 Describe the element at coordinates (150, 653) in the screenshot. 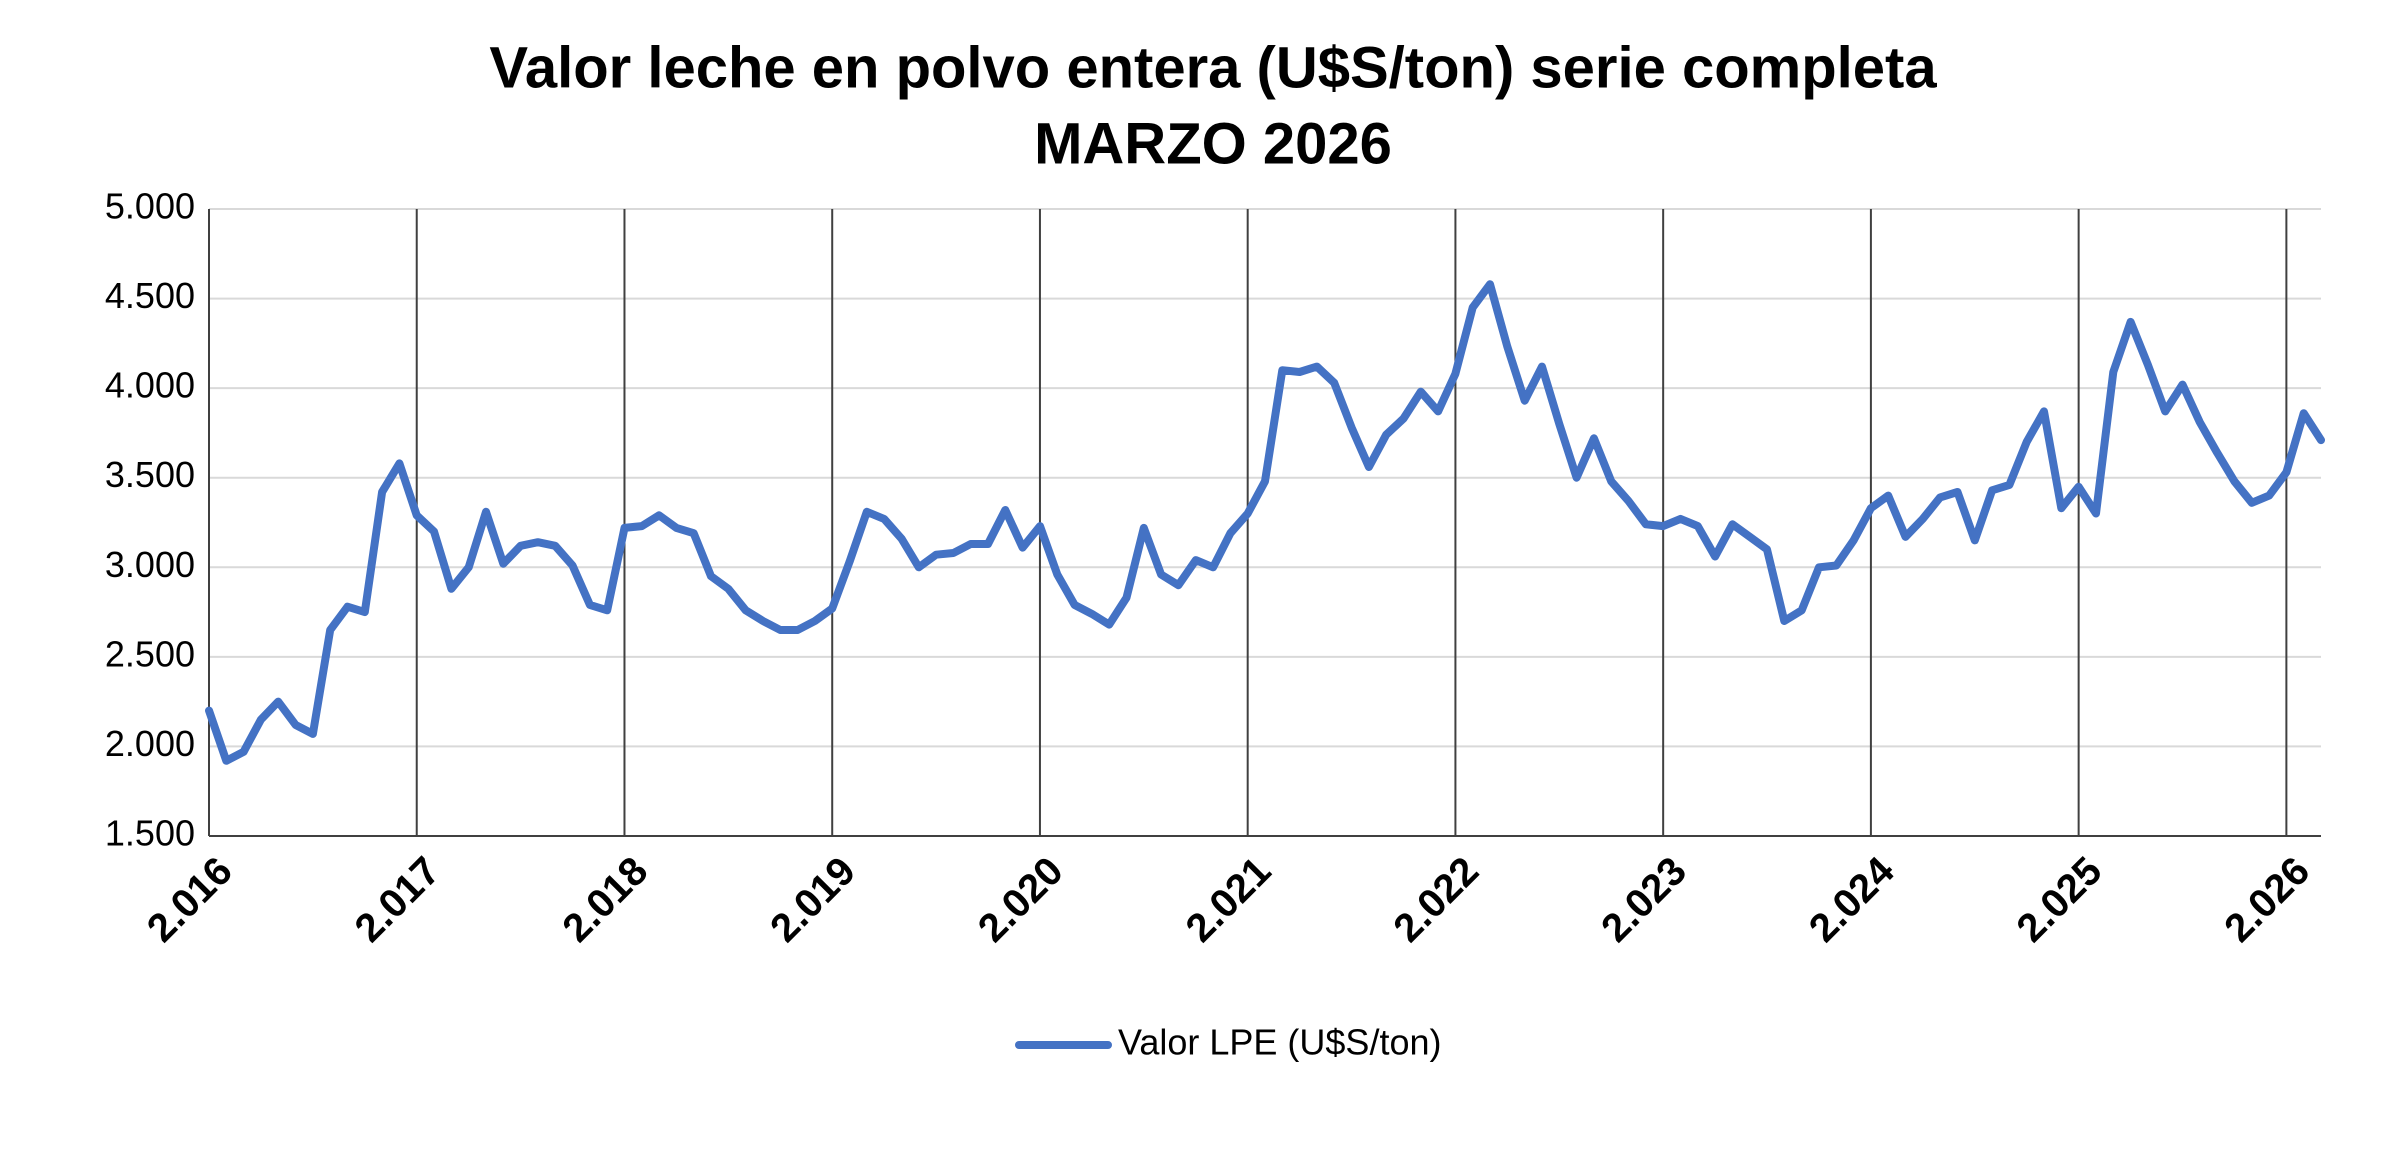

I see `y-tick-label: 2.500` at that location.